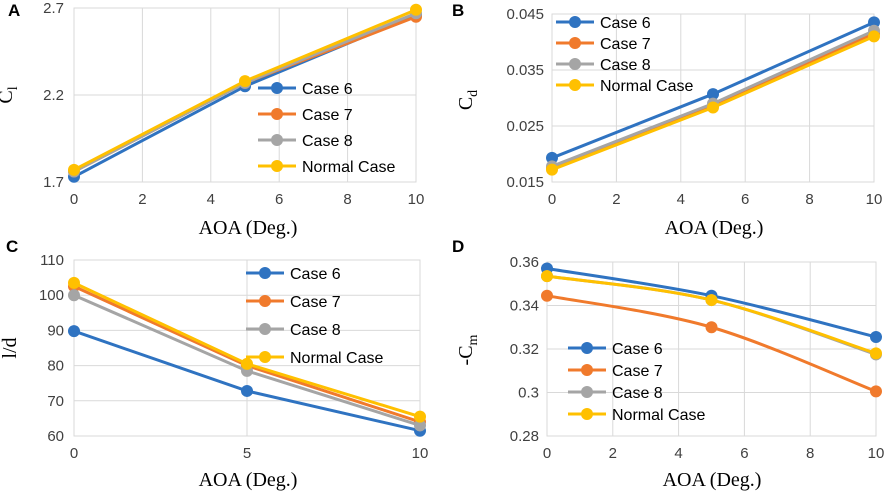 This screenshot has height=494, width=886. Describe the element at coordinates (468, 100) in the screenshot. I see `y-axis-label: Cd` at that location.